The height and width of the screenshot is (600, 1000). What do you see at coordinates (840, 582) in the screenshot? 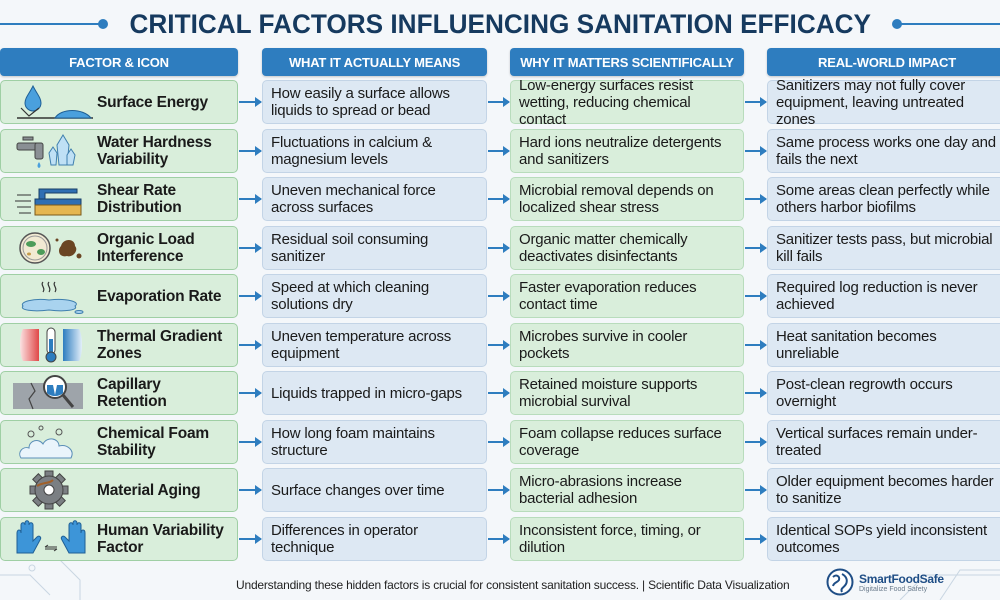
I see `globe-icon` at bounding box center [840, 582].